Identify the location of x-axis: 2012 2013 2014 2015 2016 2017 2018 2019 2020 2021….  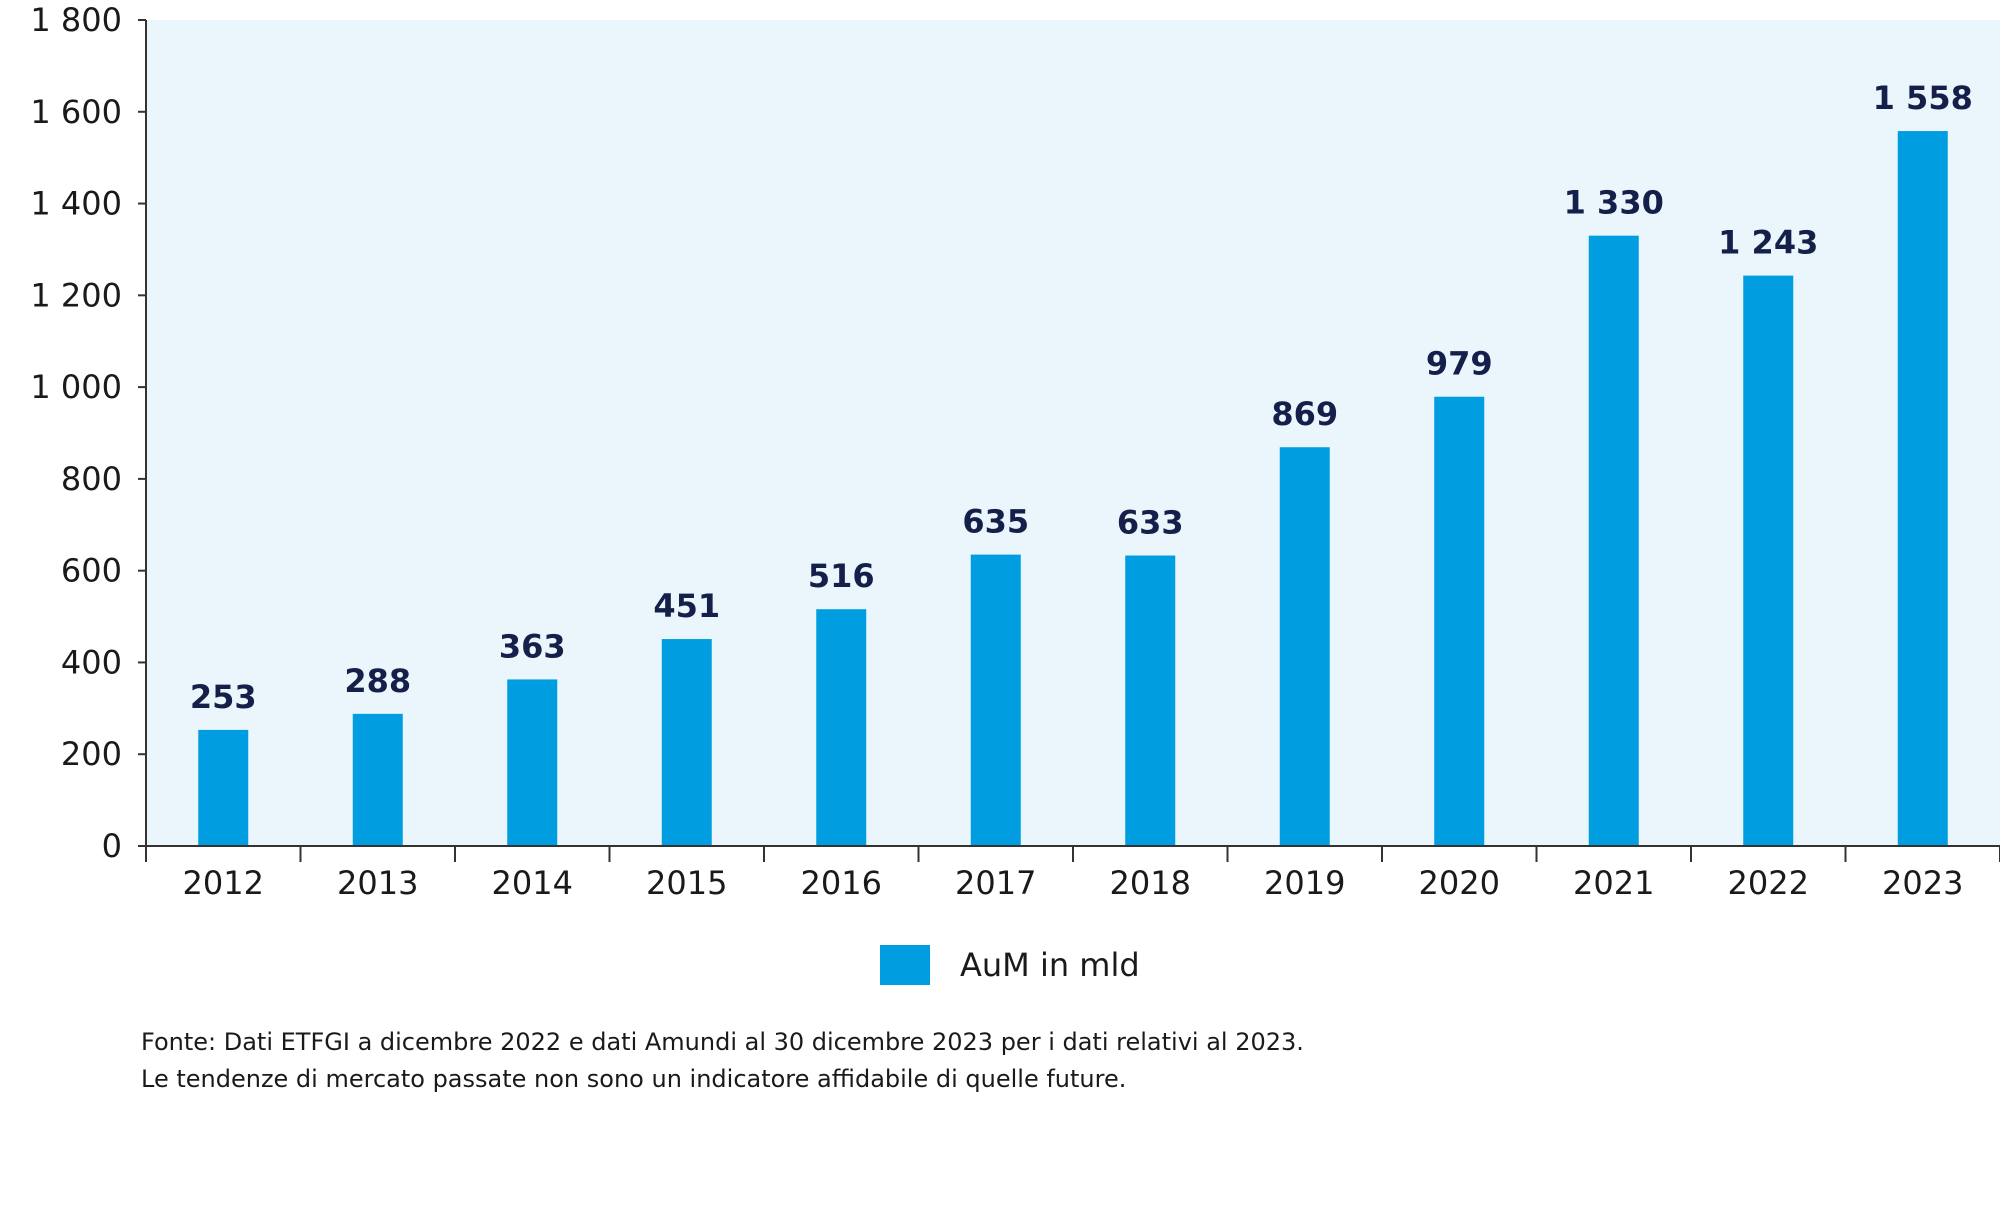
(1072, 873).